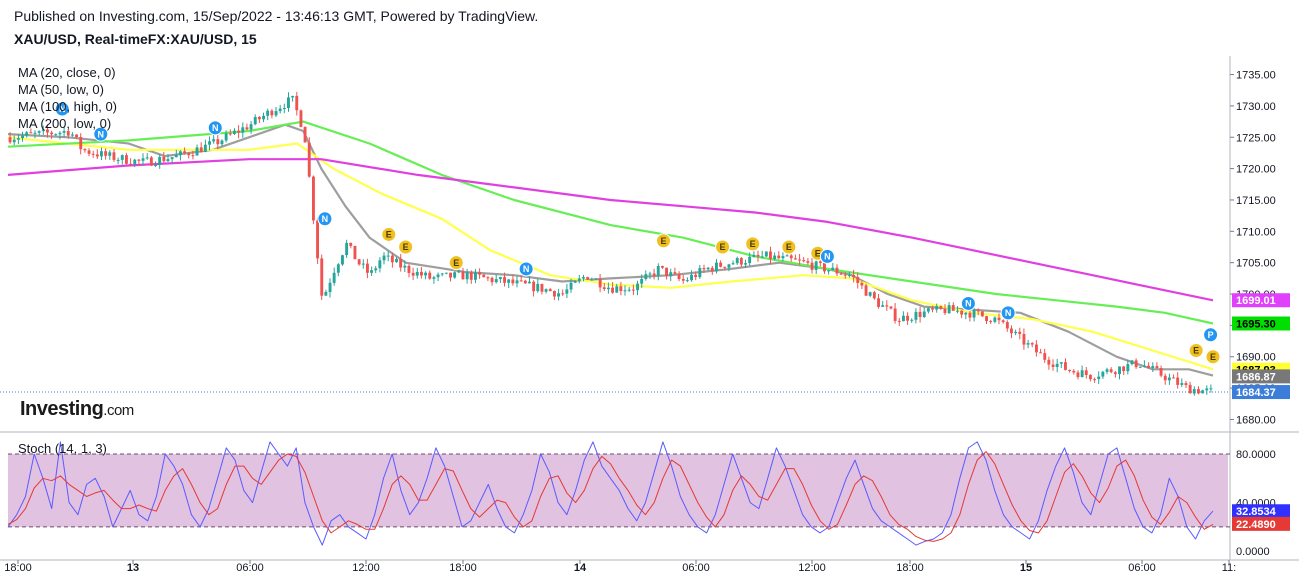 This screenshot has width=1299, height=580. Describe the element at coordinates (67, 72) in the screenshot. I see `ma-legend-item-20: MA (20, close, 0)` at that location.